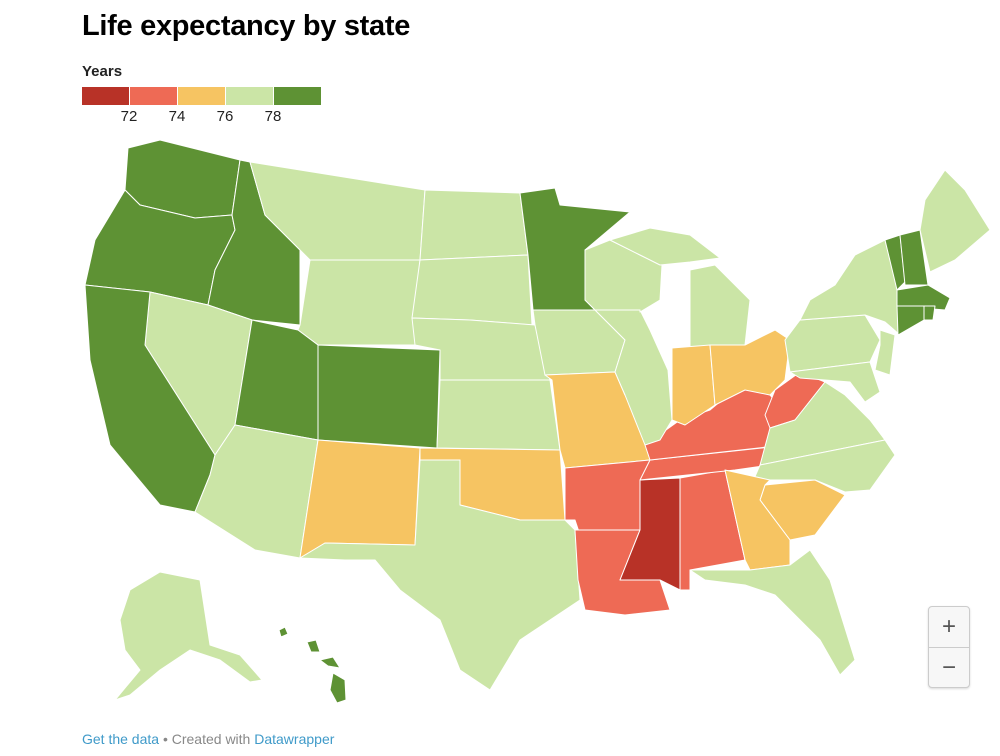 This screenshot has width=1000, height=756. I want to click on state-IL, so click(633, 377).